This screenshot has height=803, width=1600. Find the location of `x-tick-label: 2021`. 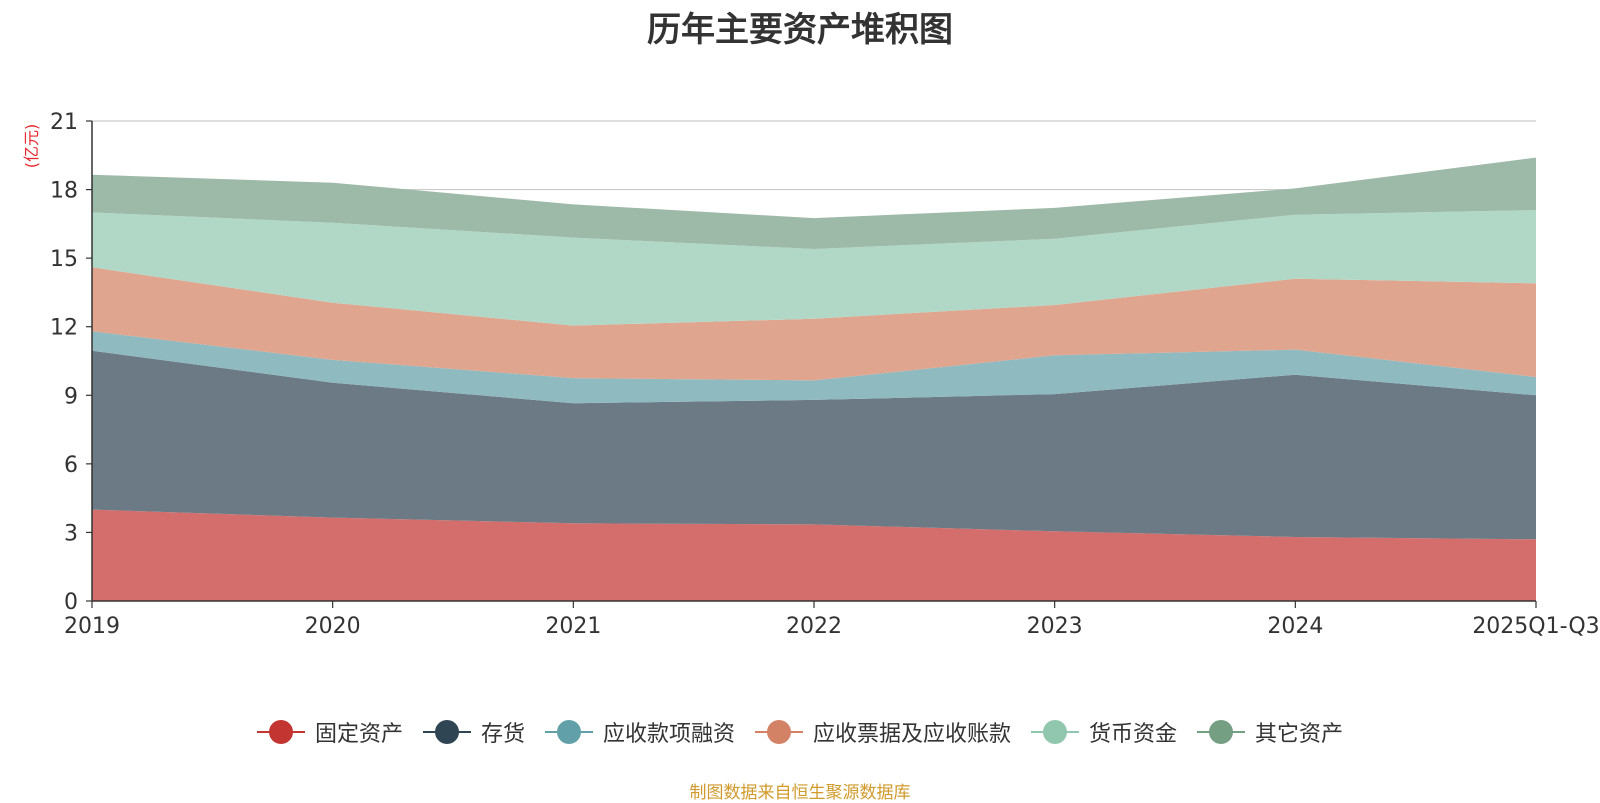

x-tick-label: 2021 is located at coordinates (573, 626).